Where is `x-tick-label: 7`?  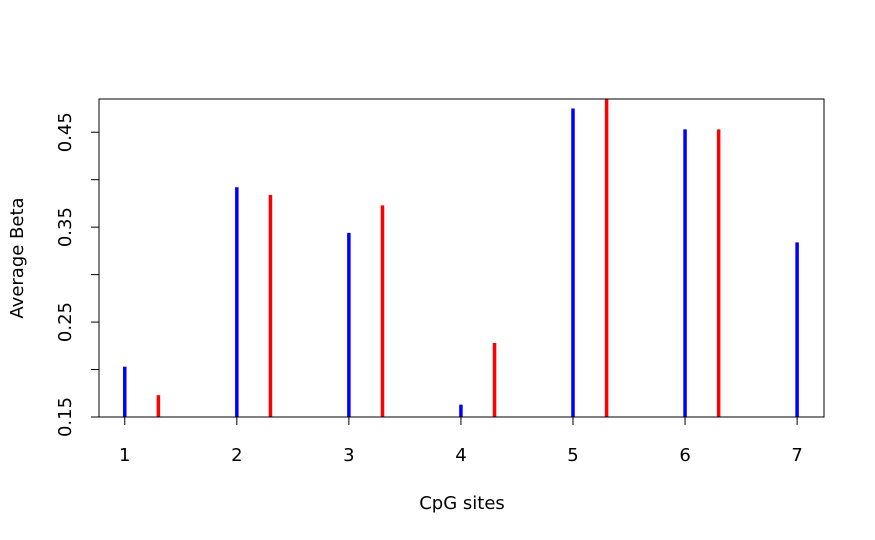 x-tick-label: 7 is located at coordinates (796, 455).